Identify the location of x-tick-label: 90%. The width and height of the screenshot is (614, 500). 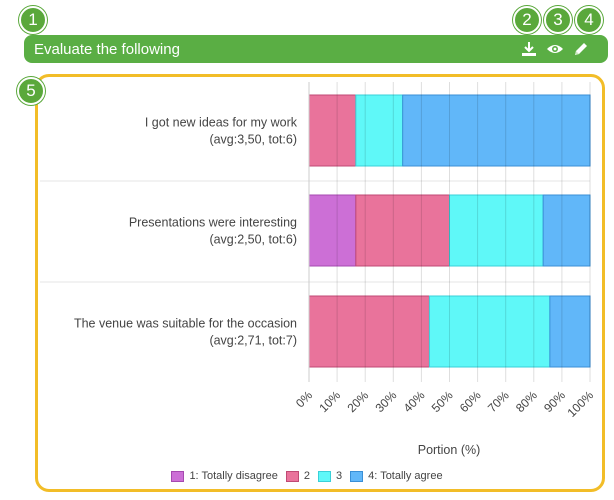
(554, 401).